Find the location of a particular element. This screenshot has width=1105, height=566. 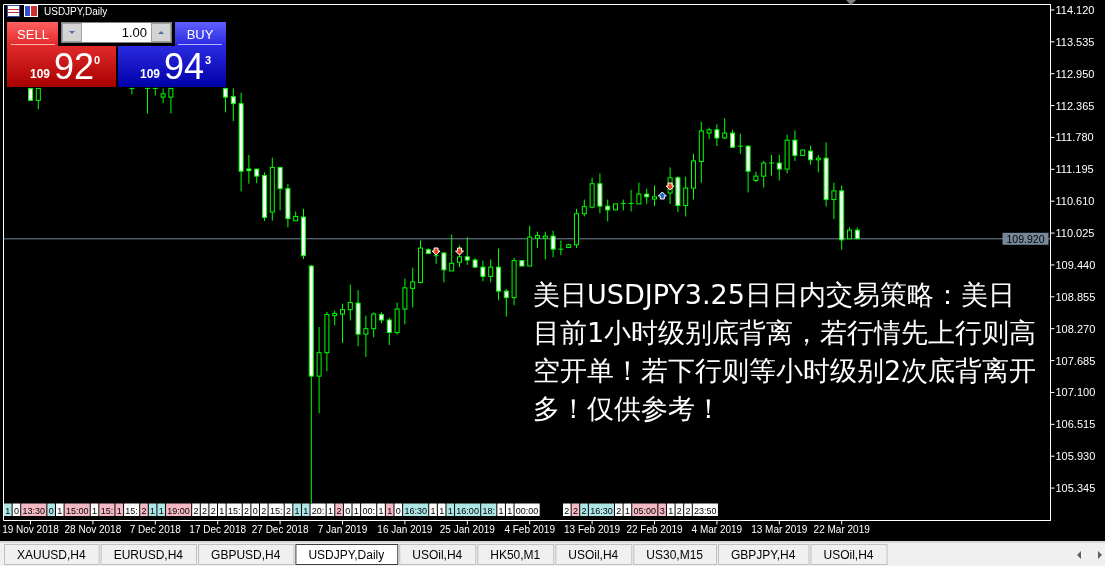

text: 1 is located at coordinates (8, 510).